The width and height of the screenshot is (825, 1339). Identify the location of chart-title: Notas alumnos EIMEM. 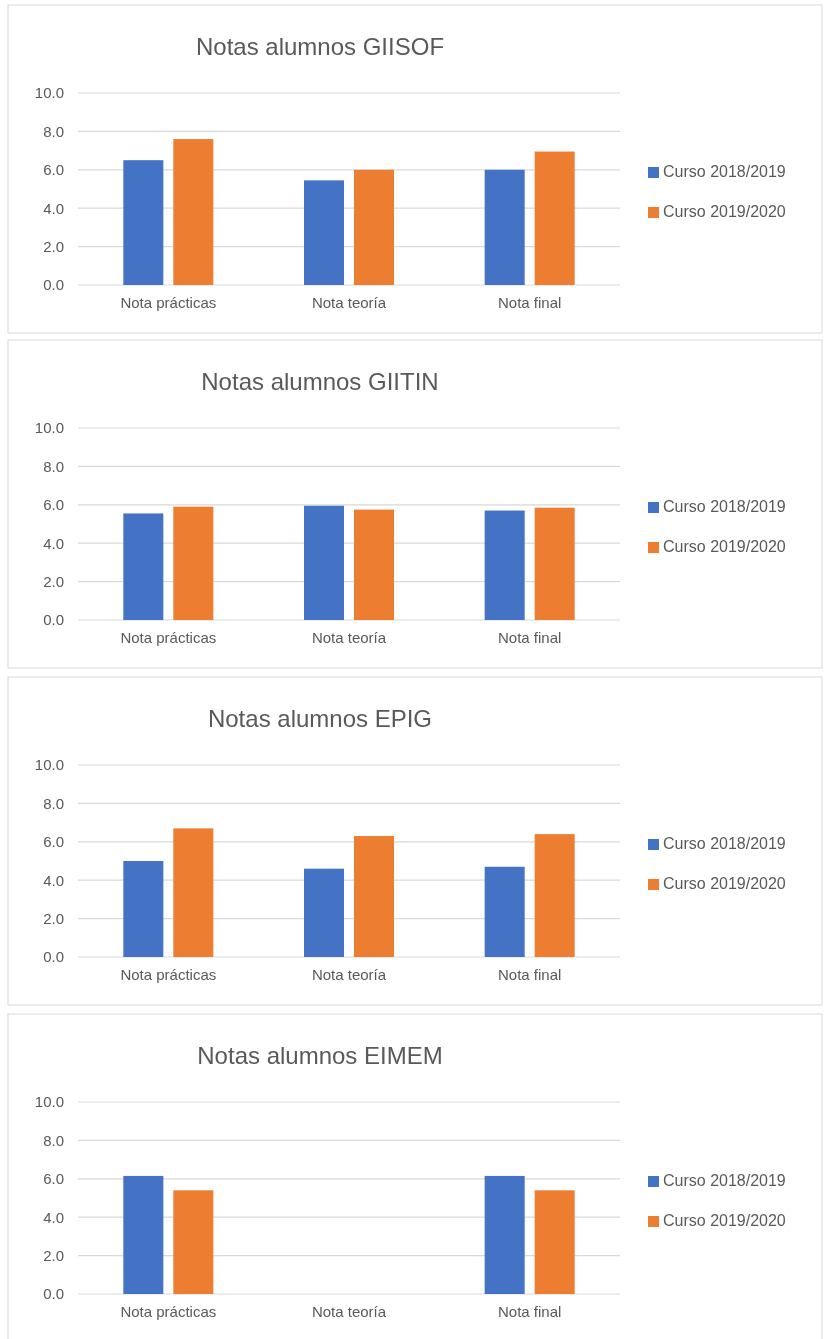
(320, 1055).